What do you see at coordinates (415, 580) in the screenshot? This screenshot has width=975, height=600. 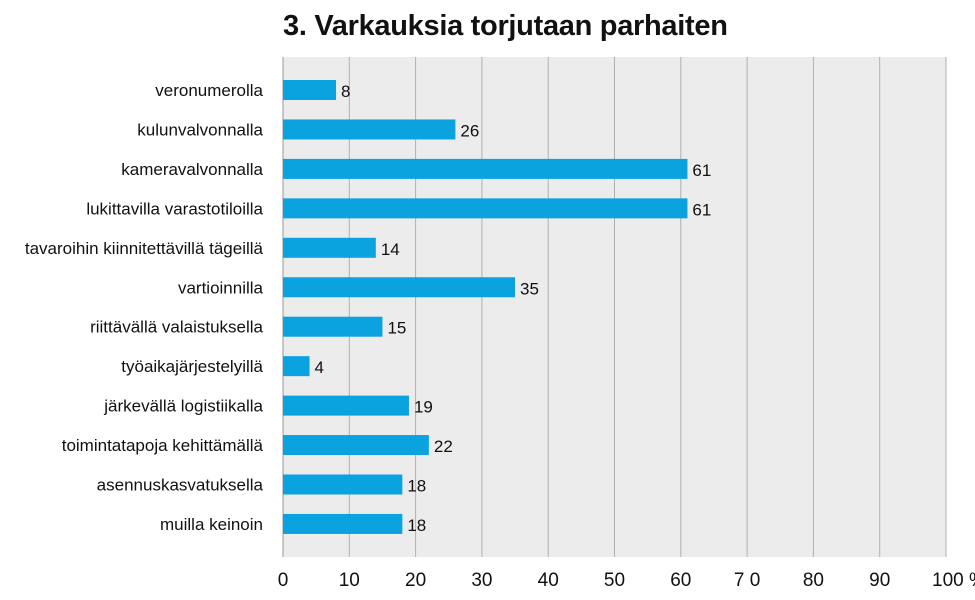 I see `x-tick-label: 20` at bounding box center [415, 580].